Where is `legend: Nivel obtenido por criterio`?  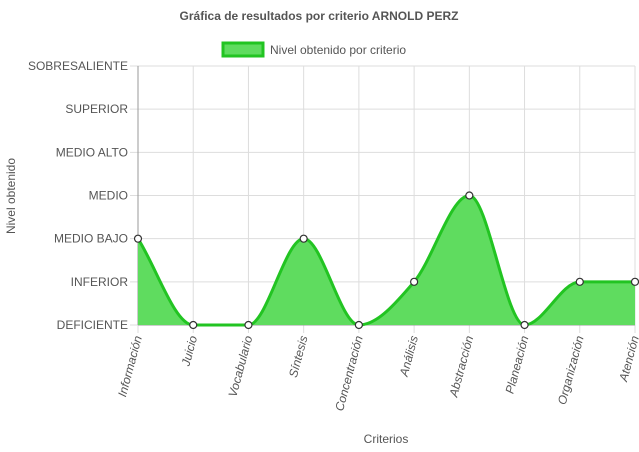
legend: Nivel obtenido por criterio is located at coordinates (313, 49).